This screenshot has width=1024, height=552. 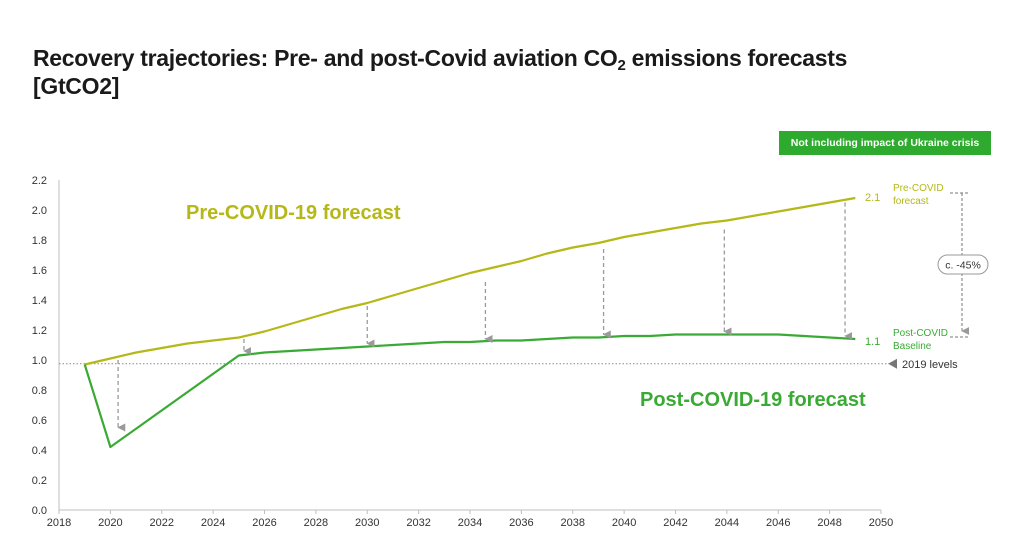 I want to click on x-tick-label: 2034, so click(x=470, y=523).